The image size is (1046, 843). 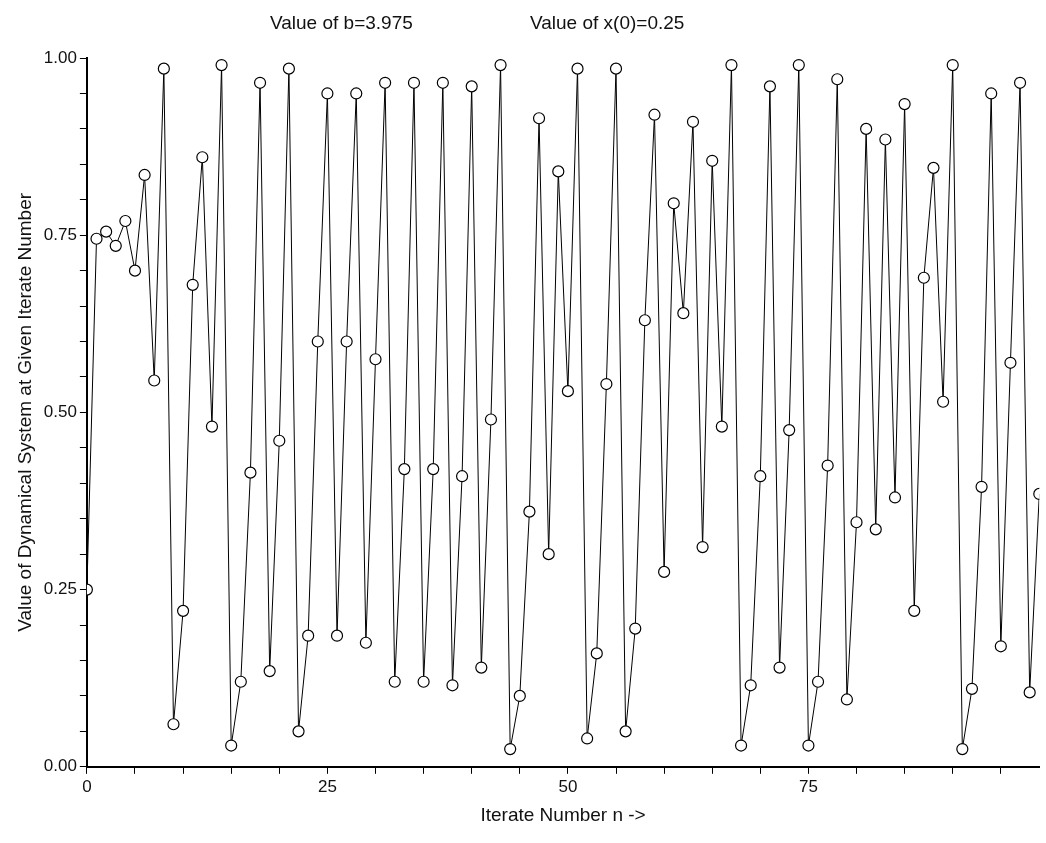 What do you see at coordinates (87, 786) in the screenshot?
I see `x-tick-label: 0` at bounding box center [87, 786].